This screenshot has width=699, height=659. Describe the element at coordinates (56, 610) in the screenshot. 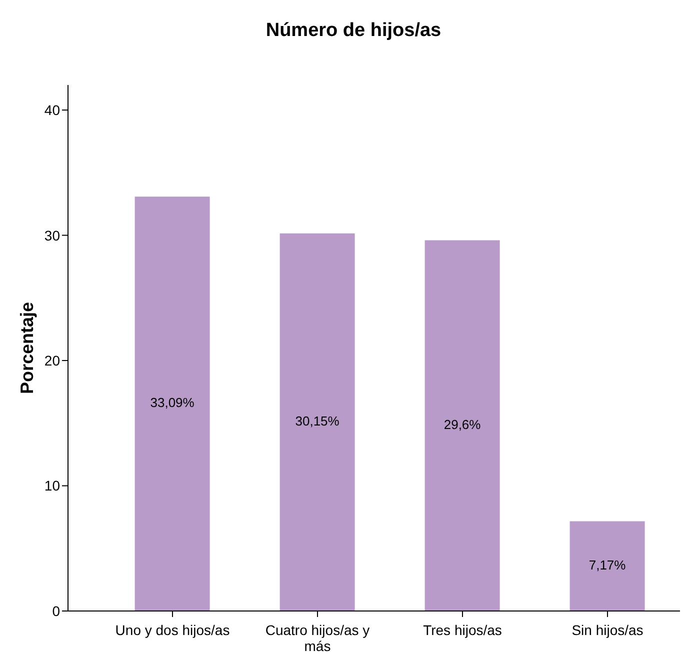

I see `y-tick-label: 0` at that location.